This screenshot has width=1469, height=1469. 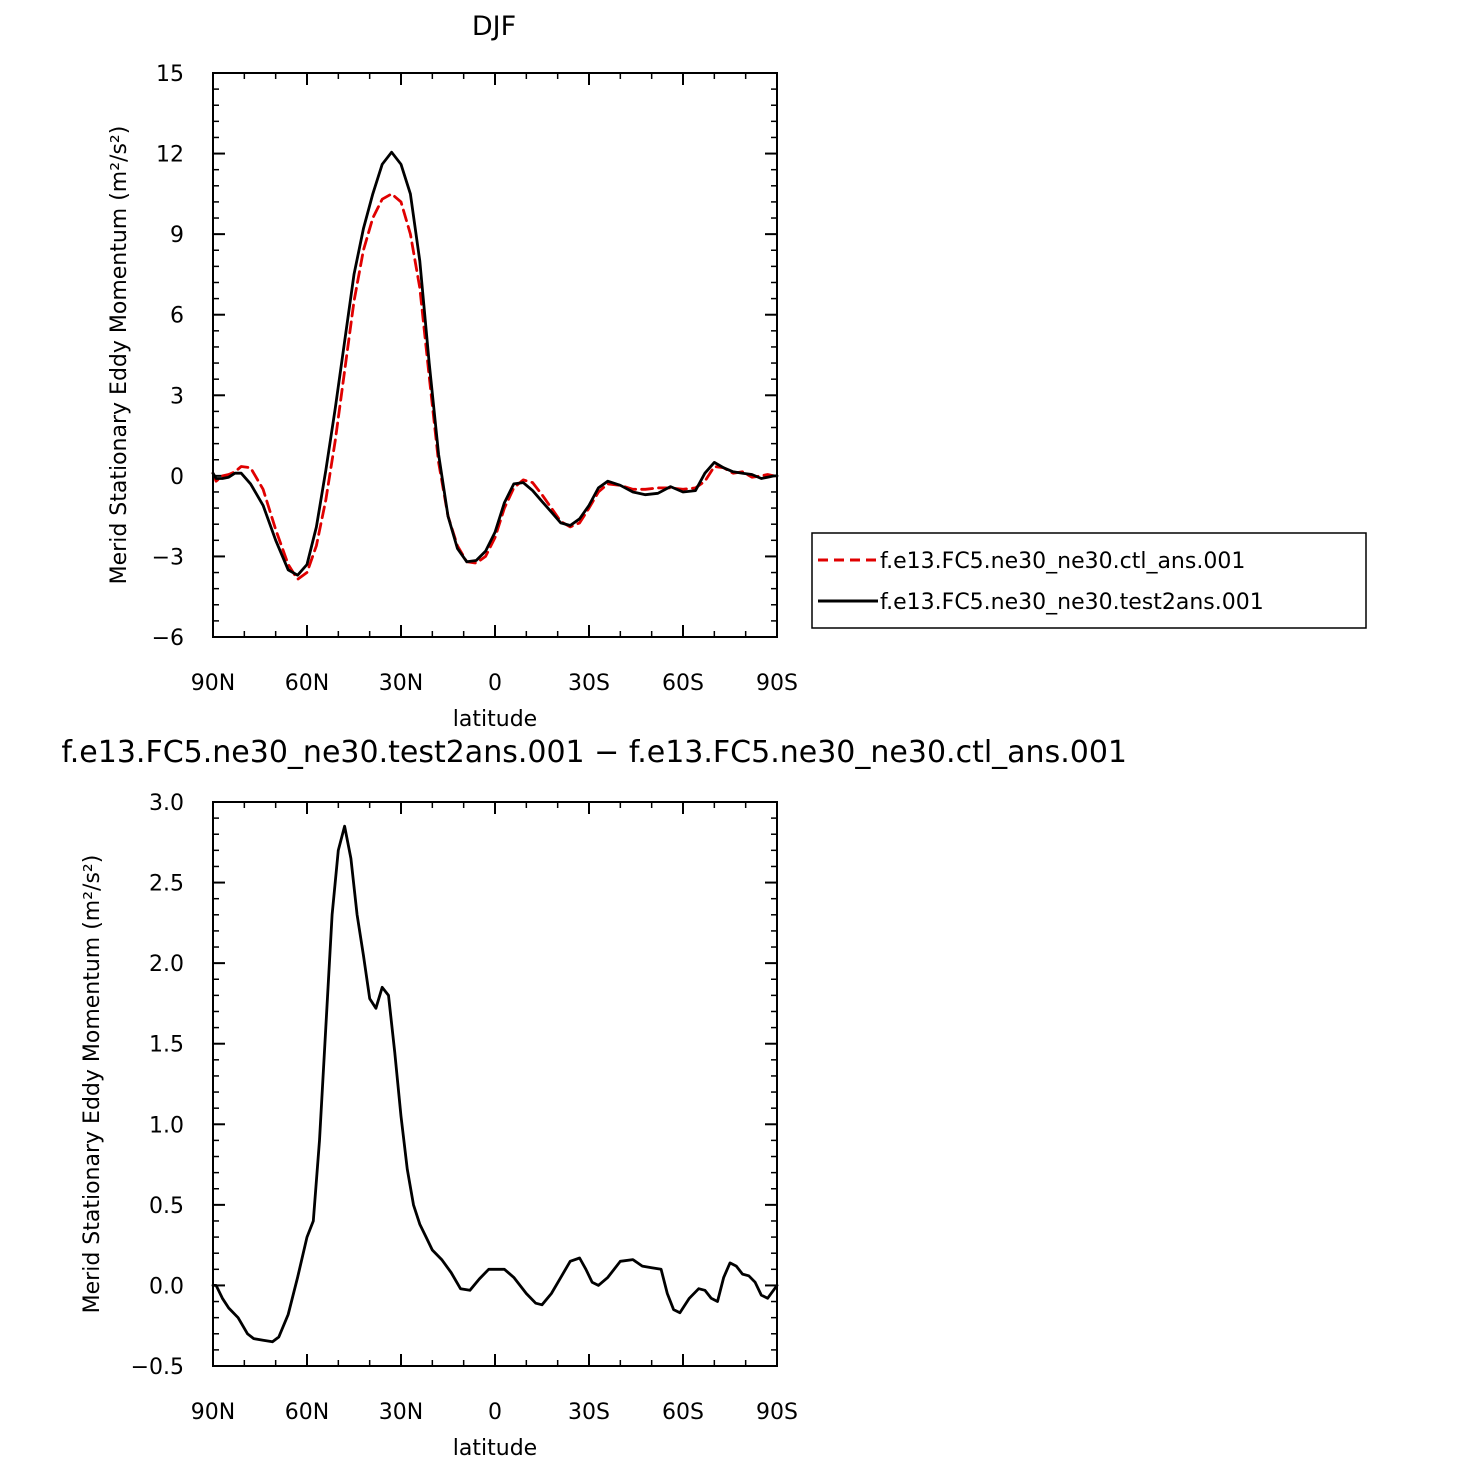 I want to click on top-x-axis-label: latitude, so click(x=495, y=719).